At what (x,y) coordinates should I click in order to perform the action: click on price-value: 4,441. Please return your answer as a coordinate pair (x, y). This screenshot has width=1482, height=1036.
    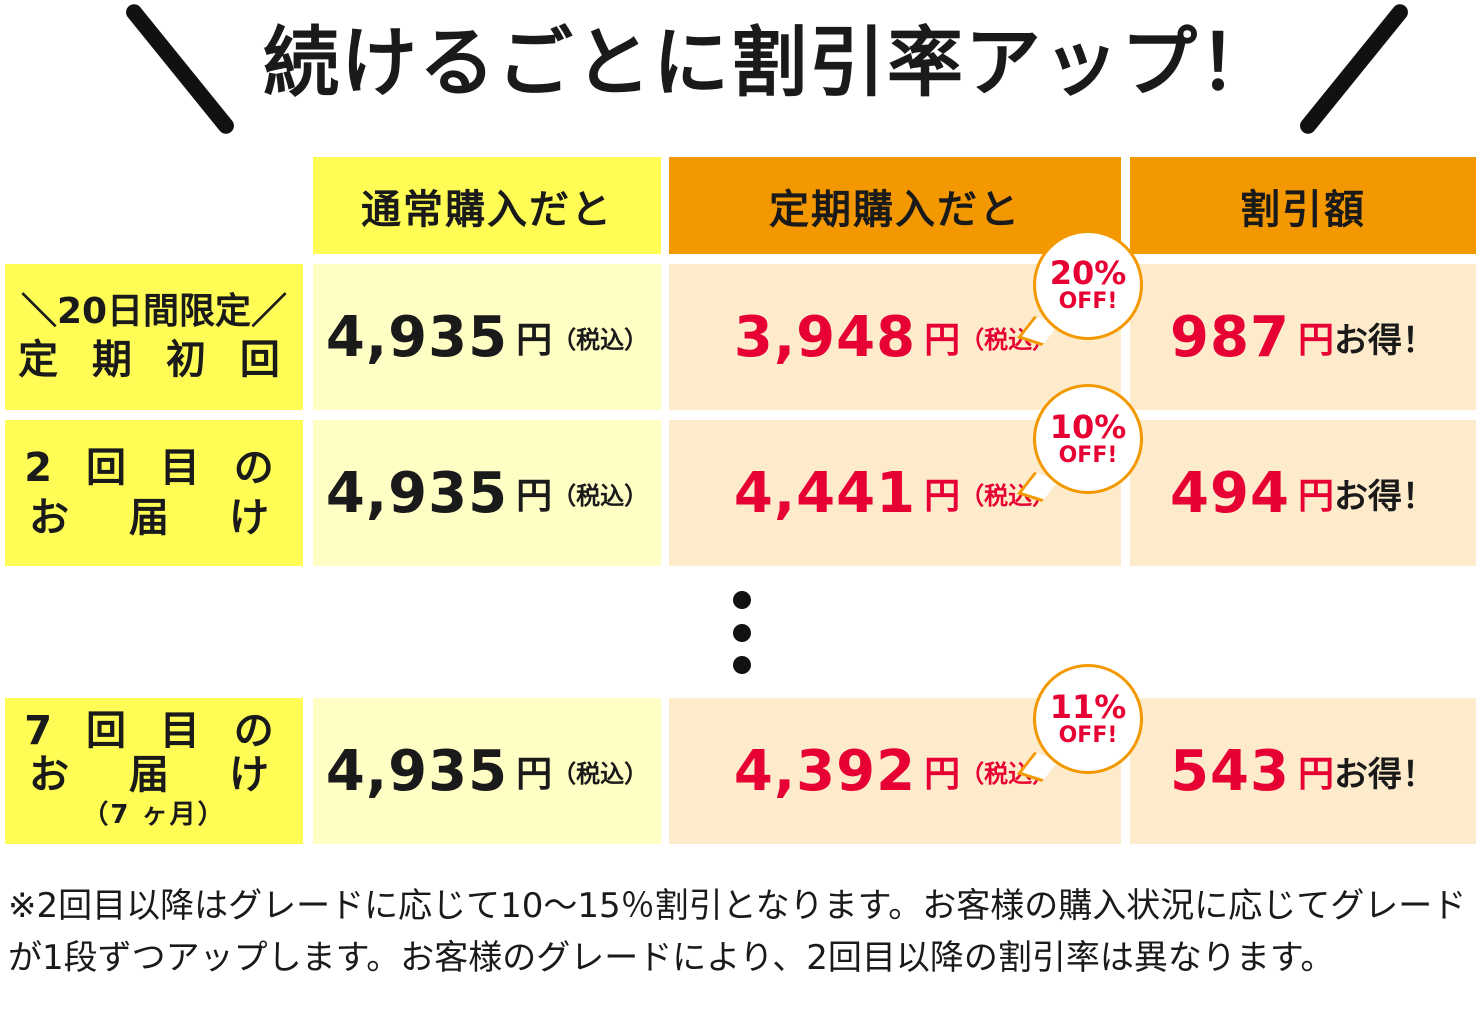
    Looking at the image, I should click on (825, 493).